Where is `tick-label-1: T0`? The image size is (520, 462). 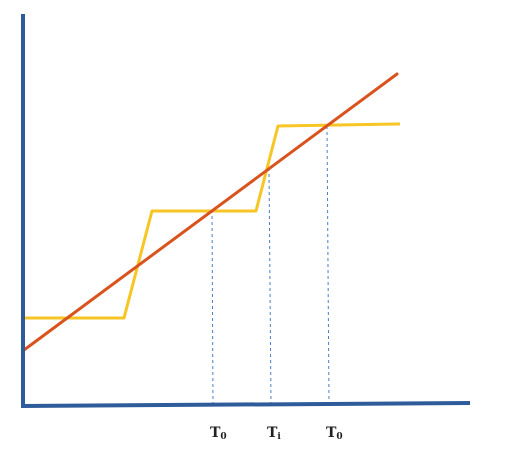
tick-label-1: T0 is located at coordinates (218, 433).